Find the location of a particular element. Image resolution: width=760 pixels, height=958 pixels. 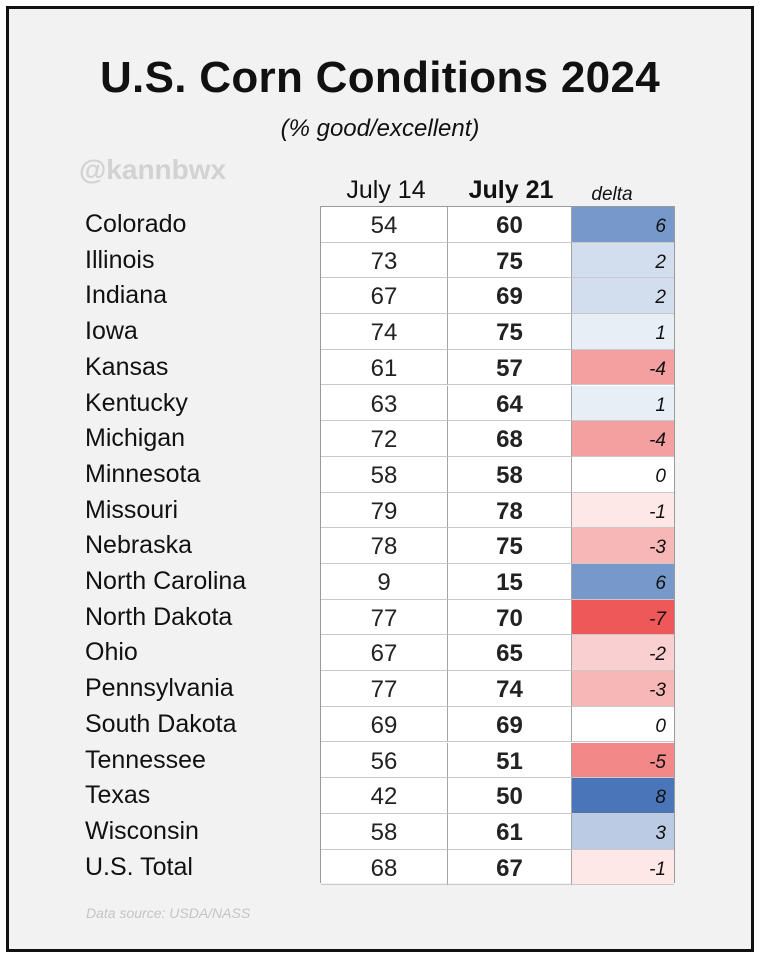

cell-july21: 60 is located at coordinates (510, 225).